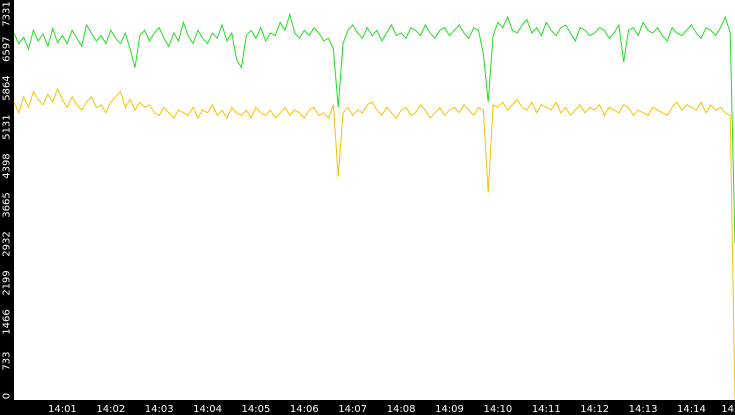 Image resolution: width=735 pixels, height=415 pixels. I want to click on y-tick-label: 4398, so click(7, 165).